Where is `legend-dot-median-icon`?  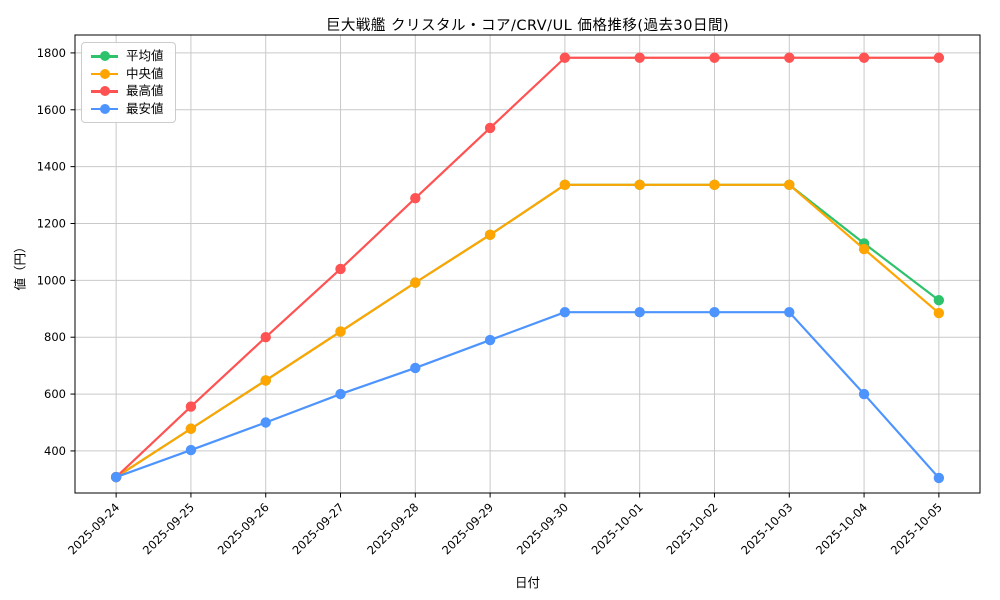
legend-dot-median-icon is located at coordinates (104, 73).